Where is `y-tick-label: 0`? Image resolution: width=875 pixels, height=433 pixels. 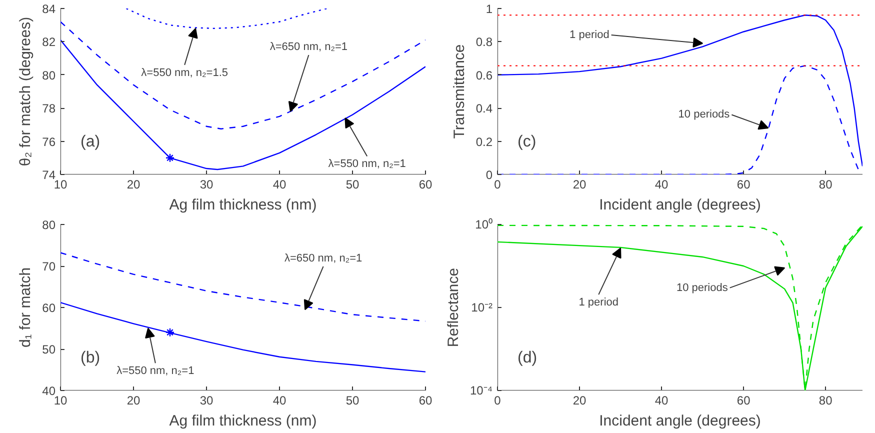 y-tick-label: 0 is located at coordinates (489, 175).